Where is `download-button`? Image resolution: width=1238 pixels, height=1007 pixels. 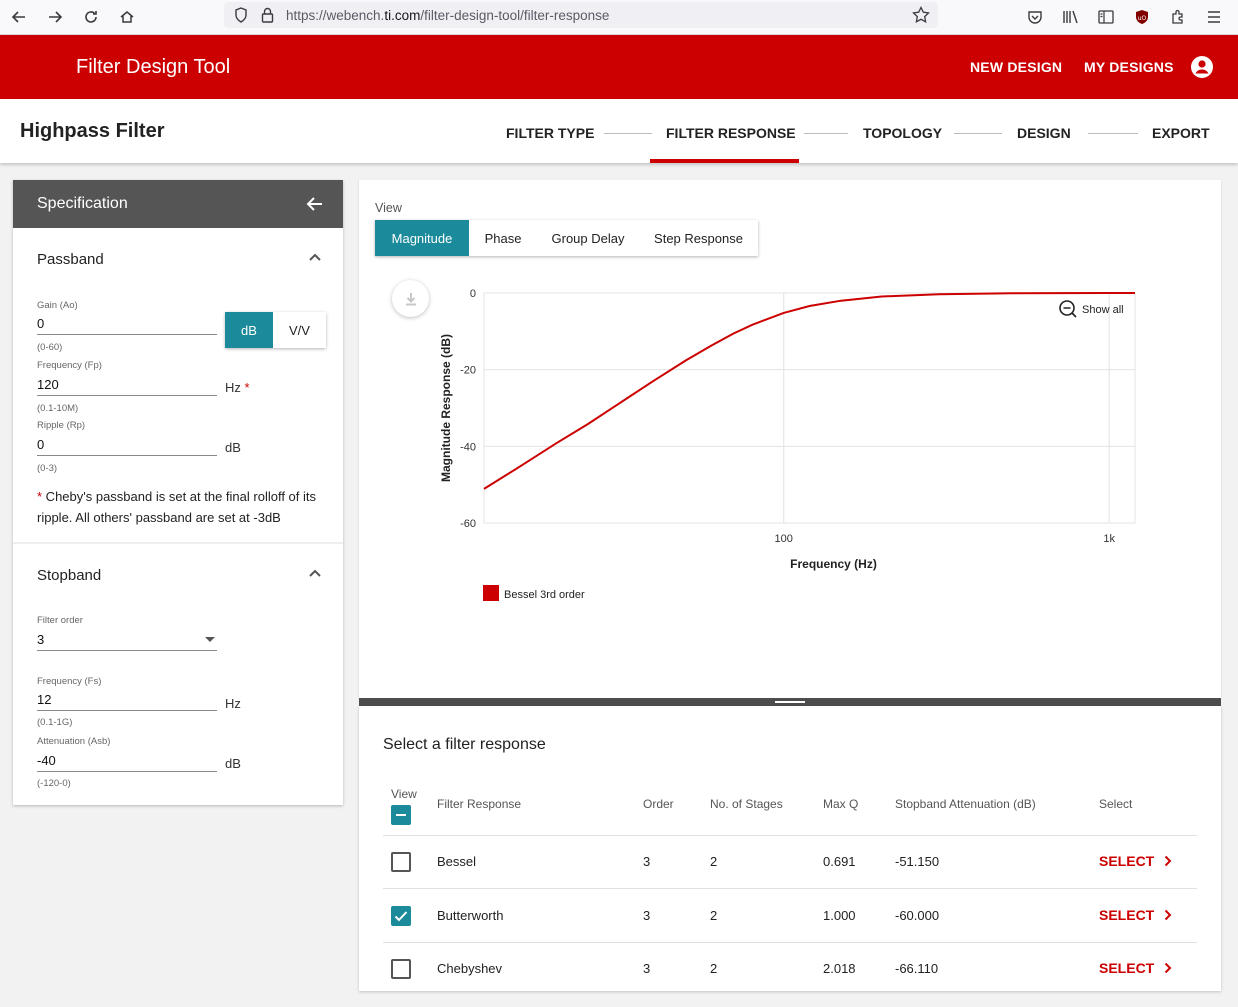 download-button is located at coordinates (410, 298).